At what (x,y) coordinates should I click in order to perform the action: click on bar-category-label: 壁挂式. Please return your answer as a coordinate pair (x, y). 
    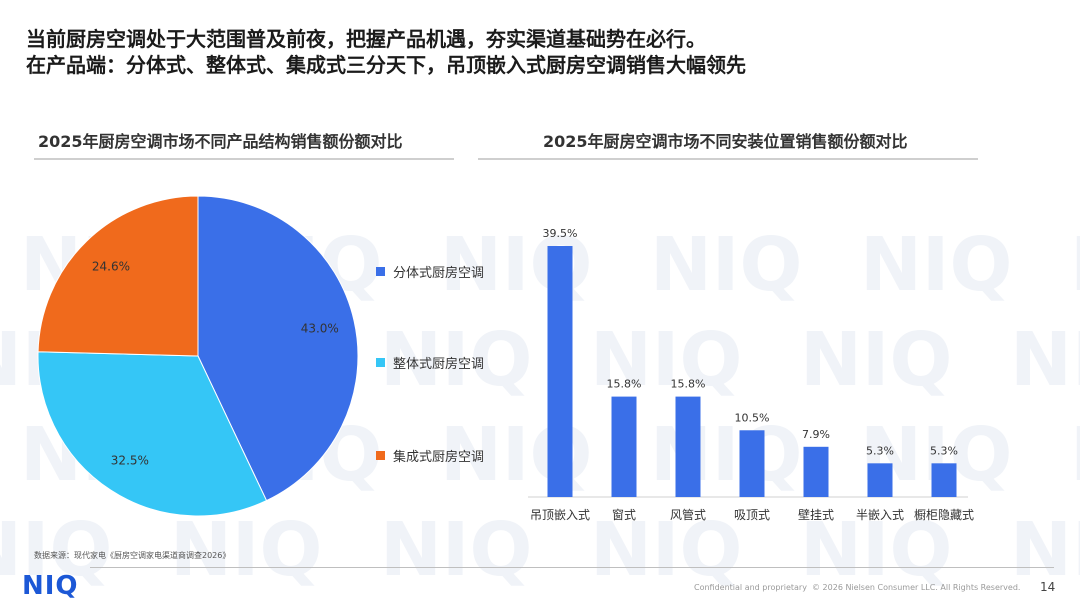
    Looking at the image, I should click on (816, 514).